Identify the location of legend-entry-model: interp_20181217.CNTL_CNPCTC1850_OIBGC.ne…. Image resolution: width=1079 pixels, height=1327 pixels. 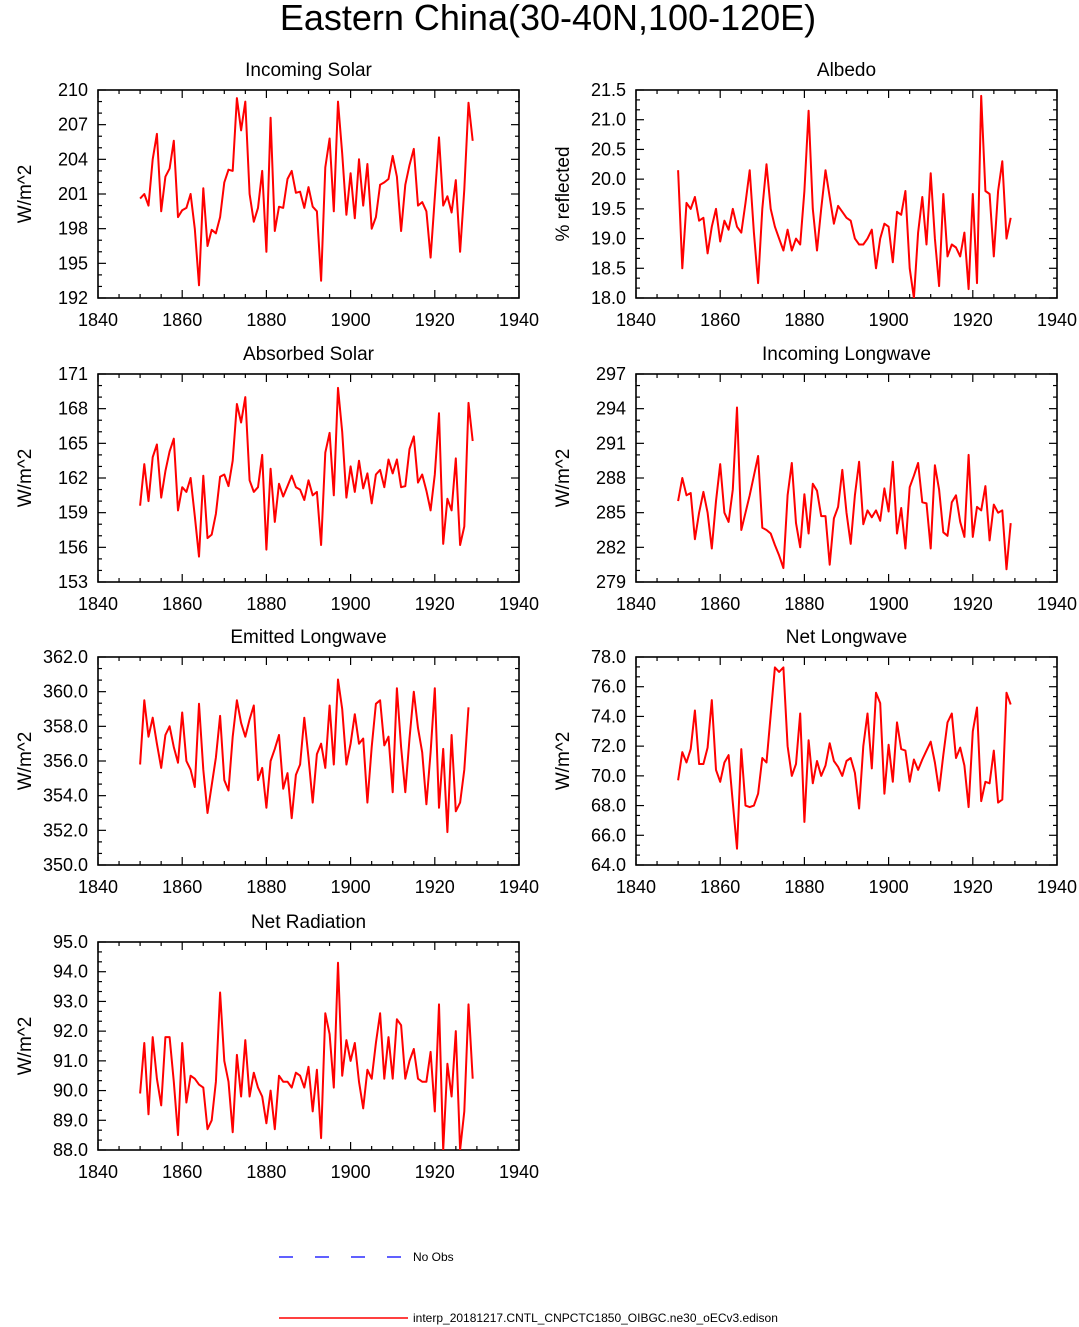
(528, 1318).